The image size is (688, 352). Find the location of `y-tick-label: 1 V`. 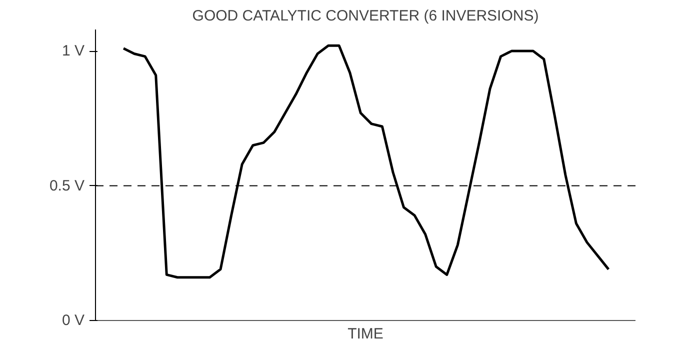

y-tick-label: 1 V is located at coordinates (73, 51).